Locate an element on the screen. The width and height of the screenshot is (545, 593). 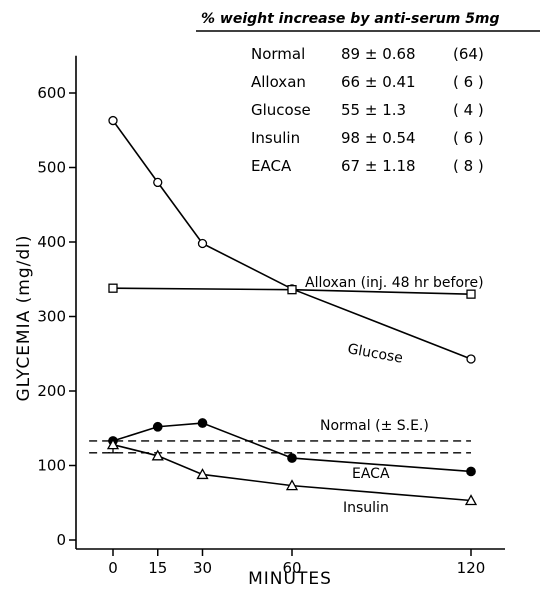
y-tick-label-300: 300 is located at coordinates (51, 317).